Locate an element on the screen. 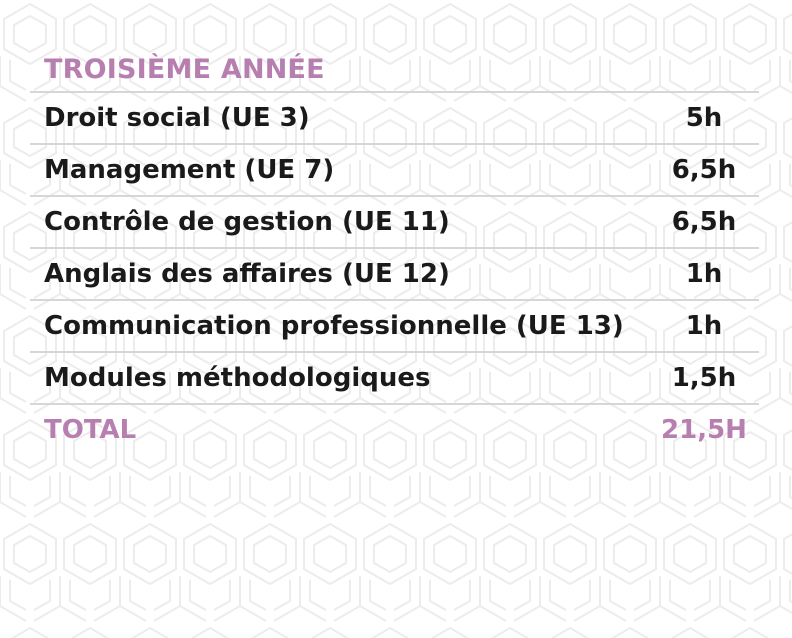 The image size is (792, 638). course-name: Modules méthodologiques is located at coordinates (237, 378).